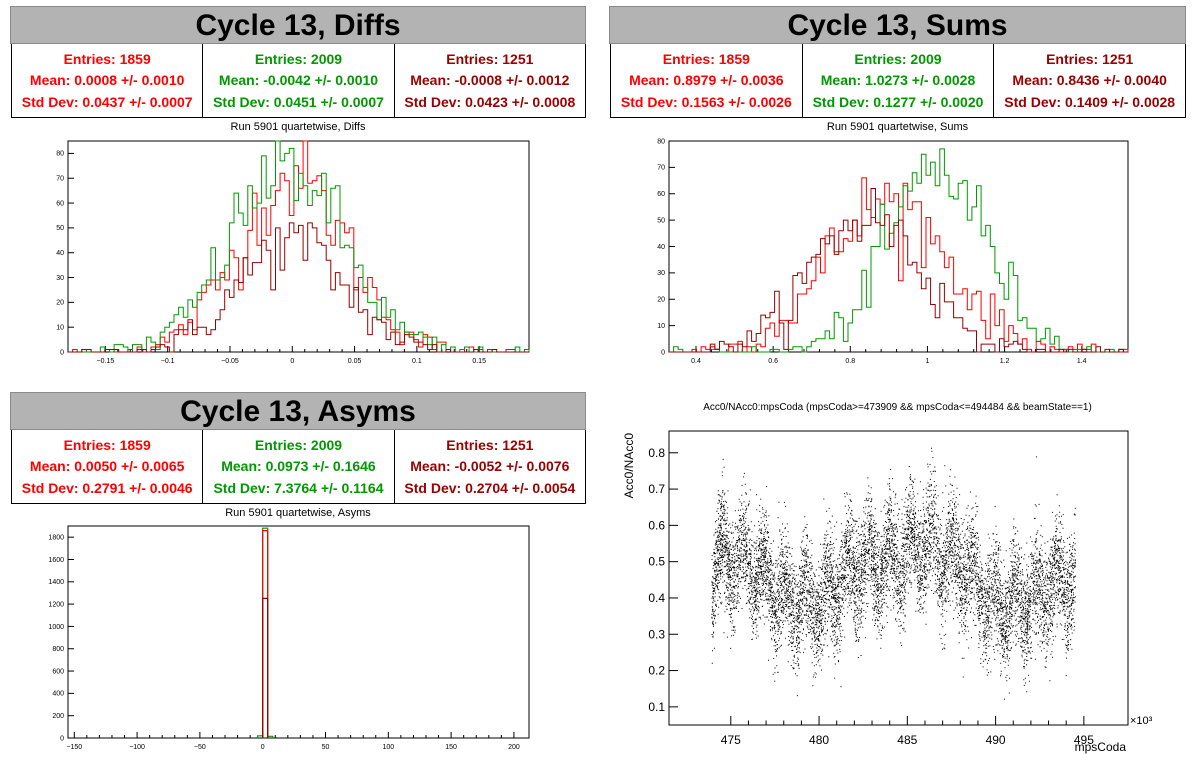  I want to click on stat-mean: Mean: 0.0973 +/- 0.1646, so click(298, 466).